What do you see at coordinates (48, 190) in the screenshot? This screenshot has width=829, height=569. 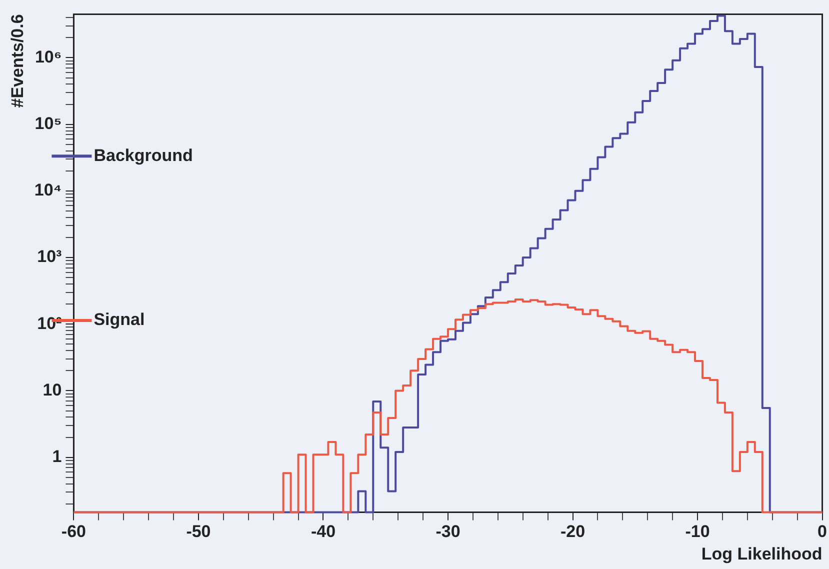 I see `y-tick-label: 10⁴` at bounding box center [48, 190].